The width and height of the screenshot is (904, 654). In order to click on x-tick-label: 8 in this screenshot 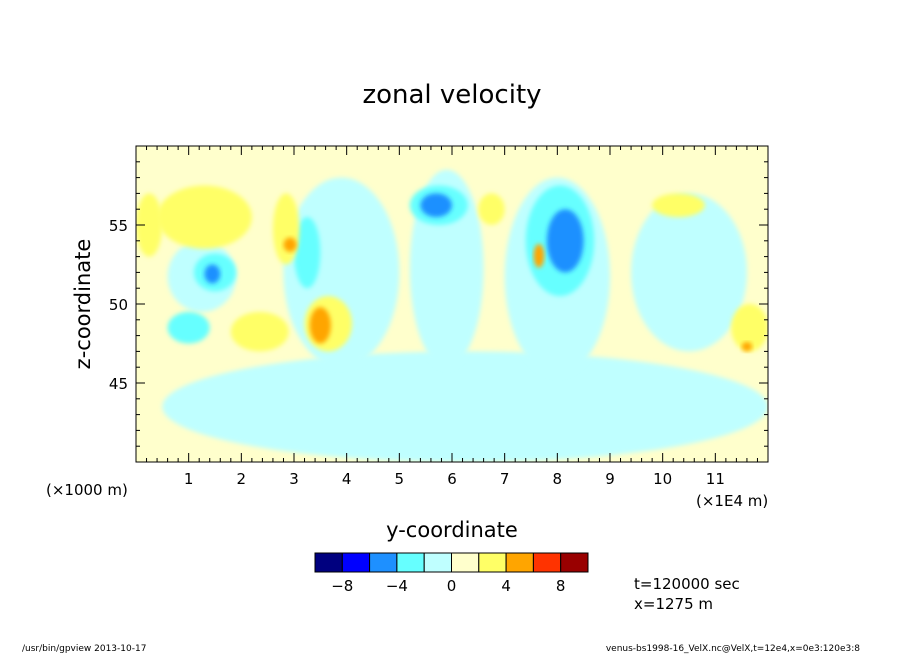, I will do `click(558, 479)`.